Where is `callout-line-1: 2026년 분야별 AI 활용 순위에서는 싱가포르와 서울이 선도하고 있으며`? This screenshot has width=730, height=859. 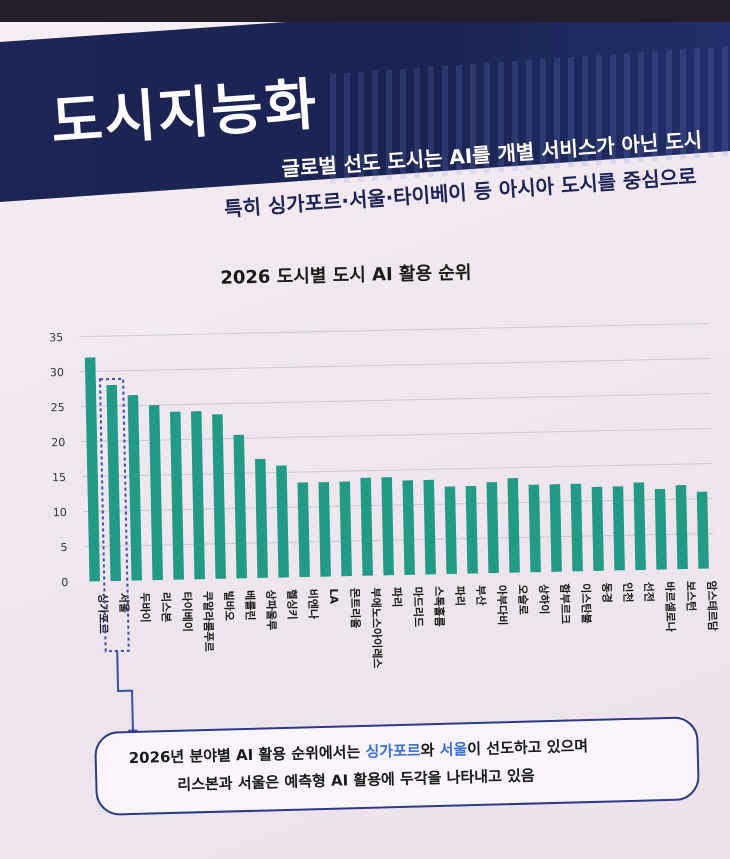
callout-line-1: 2026년 분야별 AI 활용 순위에서는 싱가포르와 서울이 선도하고 있으며 is located at coordinates (358, 751).